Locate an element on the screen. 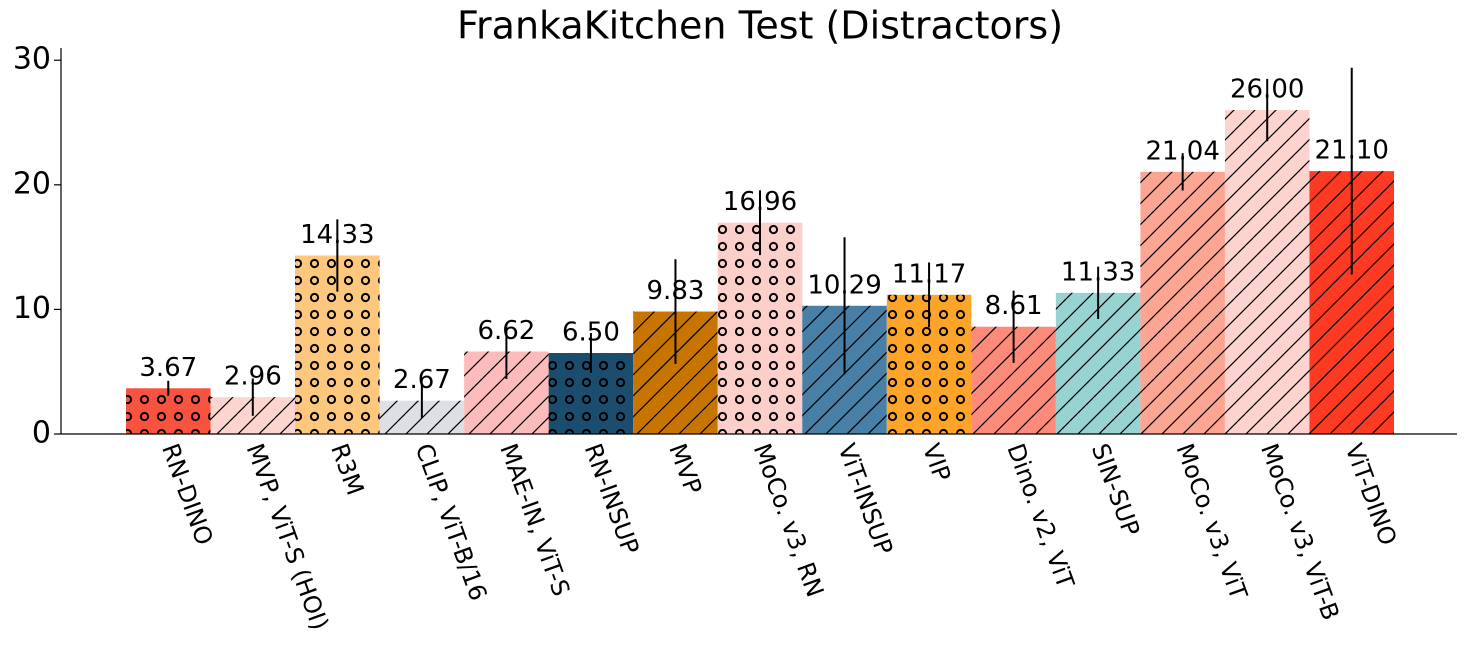 This screenshot has width=1467, height=668. x-tick-label: RN-DINO is located at coordinates (187, 494).